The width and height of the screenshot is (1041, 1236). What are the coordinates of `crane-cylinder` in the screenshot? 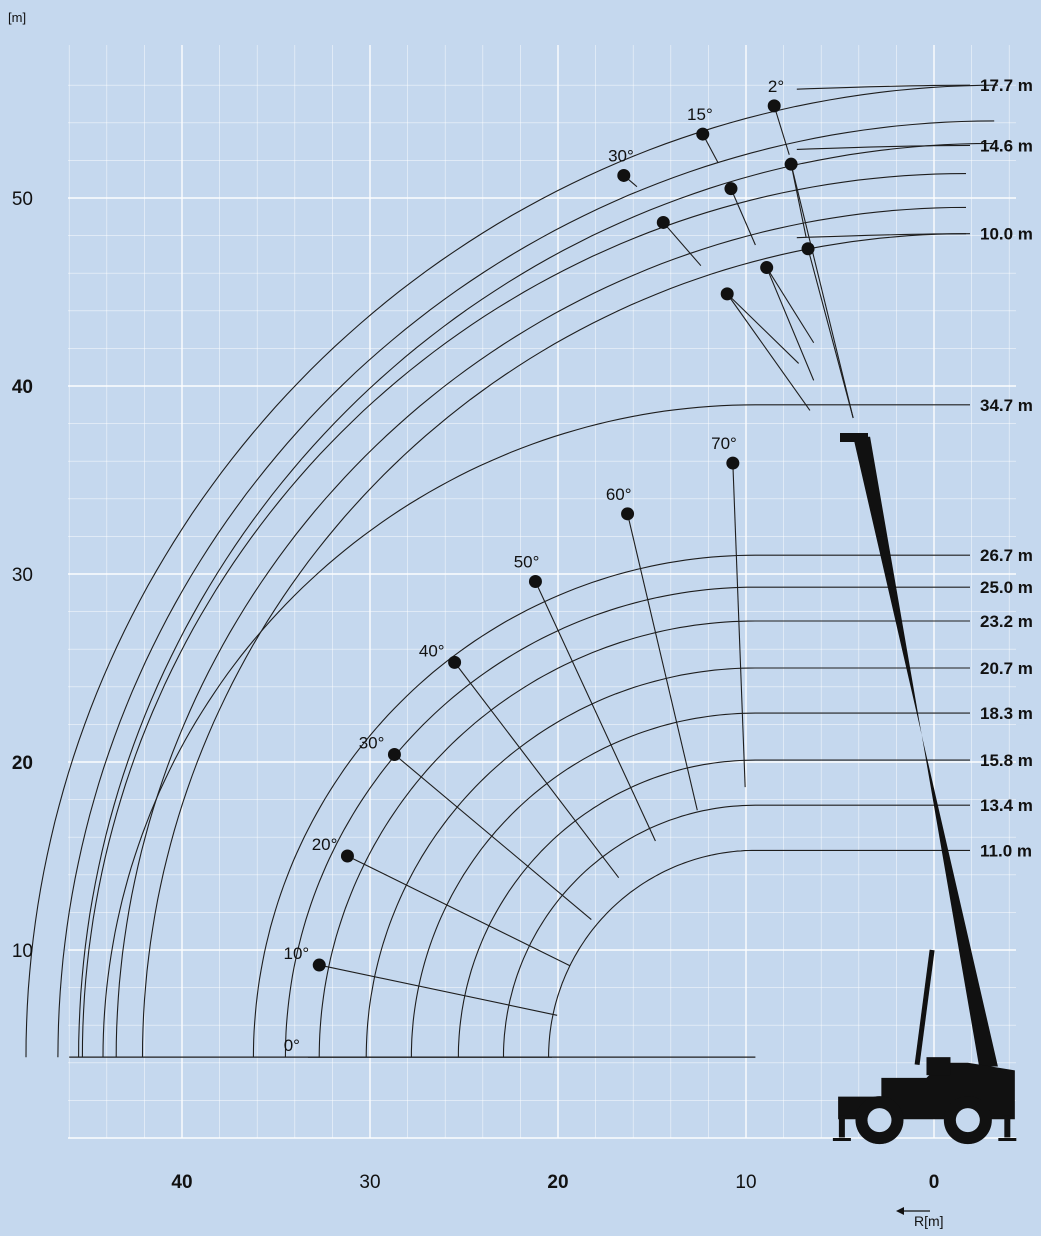 It's located at (924, 1007).